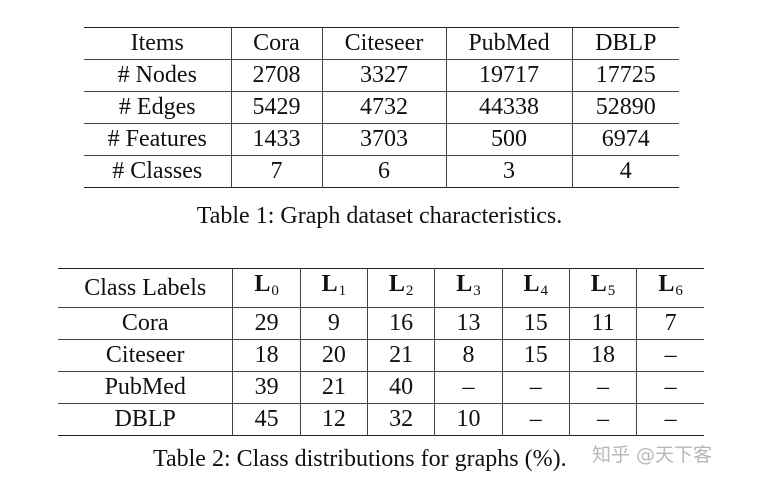 The width and height of the screenshot is (759, 485). Describe the element at coordinates (276, 107) in the screenshot. I see `table1-cell: 5429` at that location.